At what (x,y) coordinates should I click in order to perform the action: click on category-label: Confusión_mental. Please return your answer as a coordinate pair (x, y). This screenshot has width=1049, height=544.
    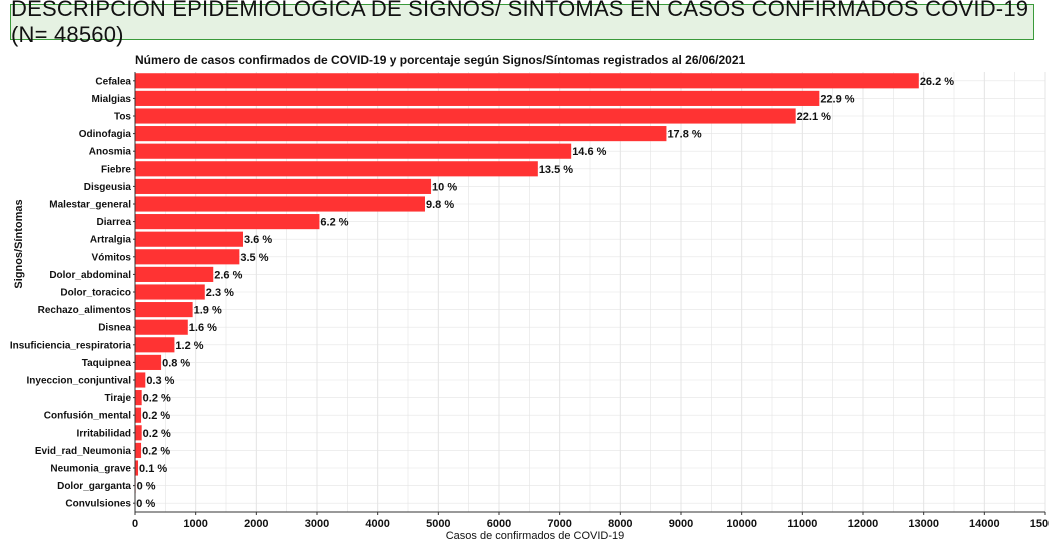
    Looking at the image, I should click on (87, 416).